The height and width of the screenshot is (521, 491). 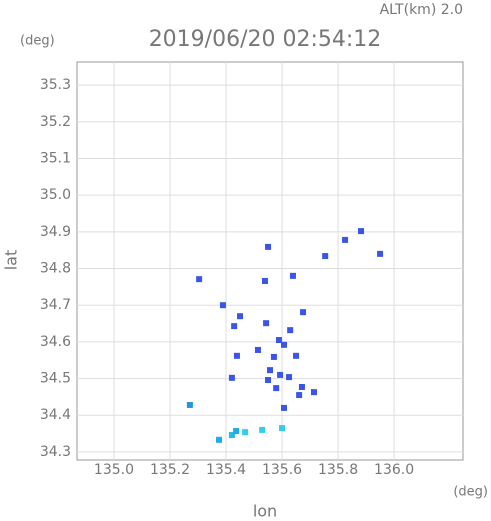 What do you see at coordinates (37, 41) in the screenshot?
I see `y-unit: (deg)` at bounding box center [37, 41].